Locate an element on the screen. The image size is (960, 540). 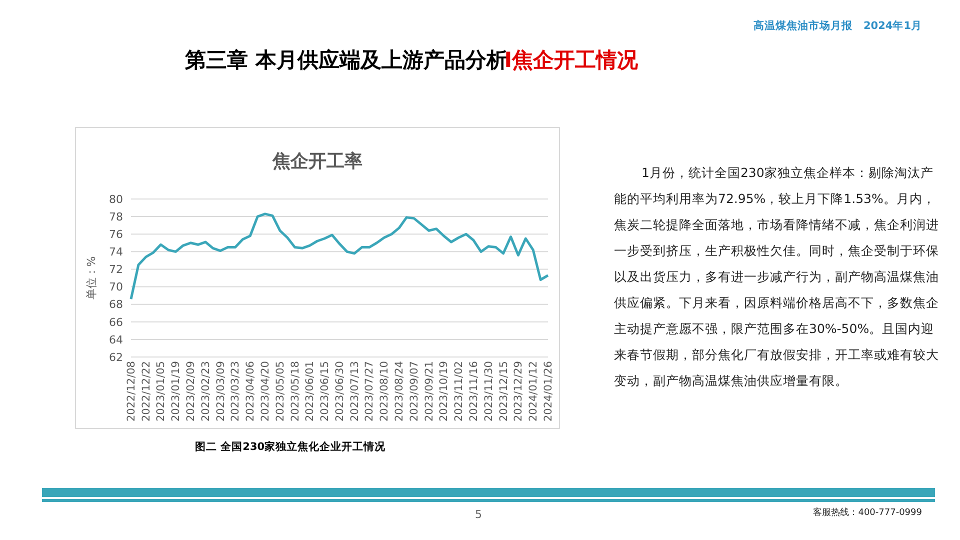
x-tick-label: 2023/12/29 is located at coordinates (518, 391).